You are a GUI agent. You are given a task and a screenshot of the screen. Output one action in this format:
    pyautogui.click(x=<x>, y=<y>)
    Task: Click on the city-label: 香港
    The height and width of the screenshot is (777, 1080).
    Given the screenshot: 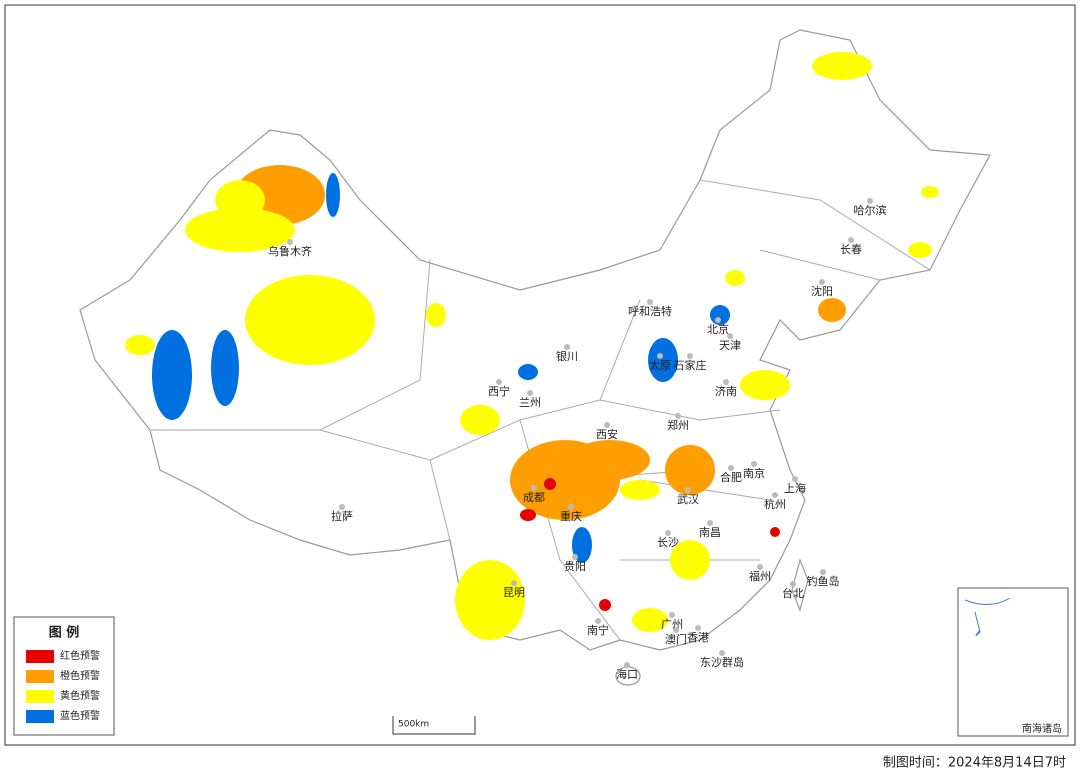 What is the action you would take?
    pyautogui.click(x=698, y=637)
    